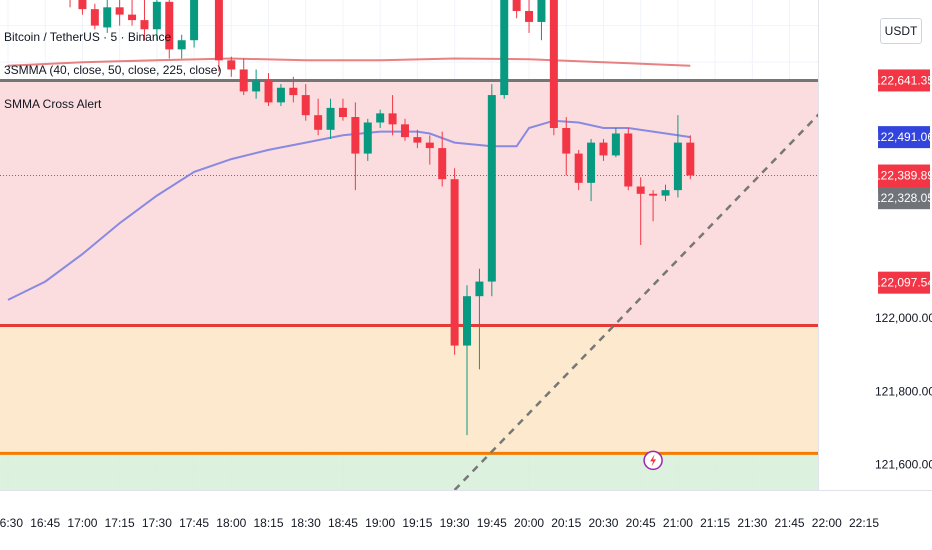 Image resolution: width=932 pixels, height=550 pixels. Describe the element at coordinates (417, 523) in the screenshot. I see `x-tick-label: 19:15` at that location.